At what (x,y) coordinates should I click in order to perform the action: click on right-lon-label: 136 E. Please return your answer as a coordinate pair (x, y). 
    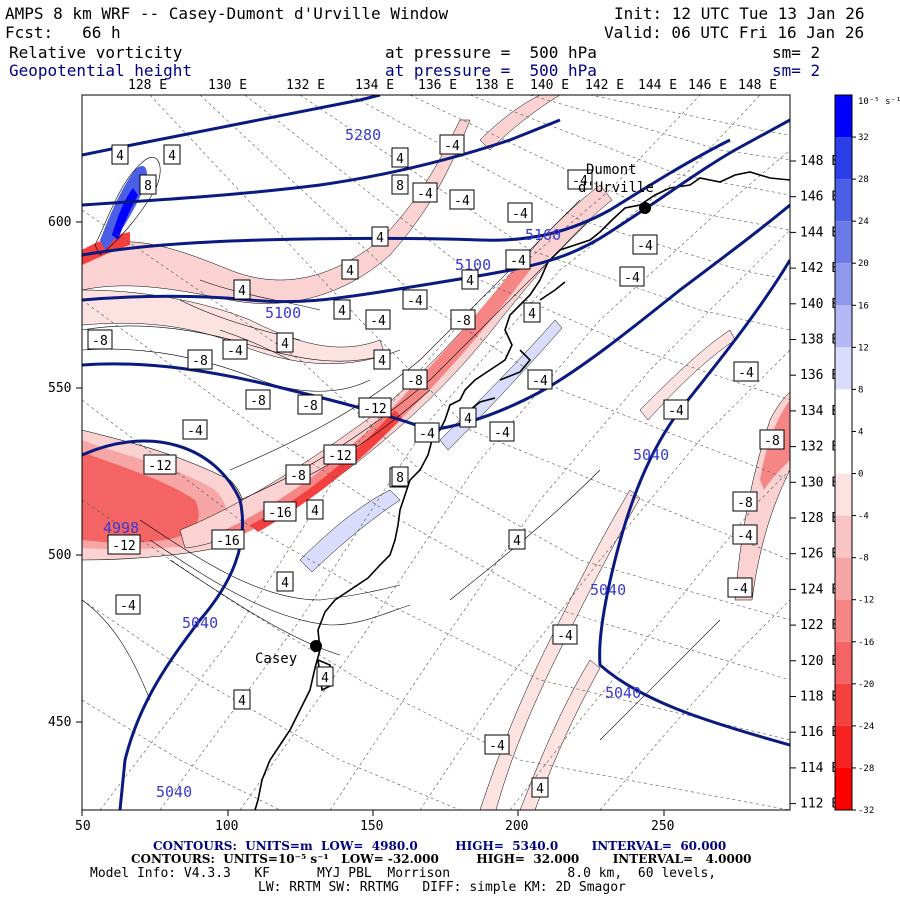
    Looking at the image, I should click on (819, 375).